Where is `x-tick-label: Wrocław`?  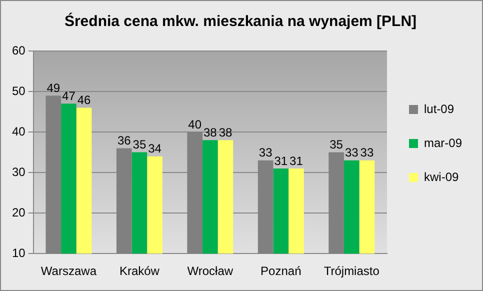 x-tick-label: Wrocław is located at coordinates (210, 271).